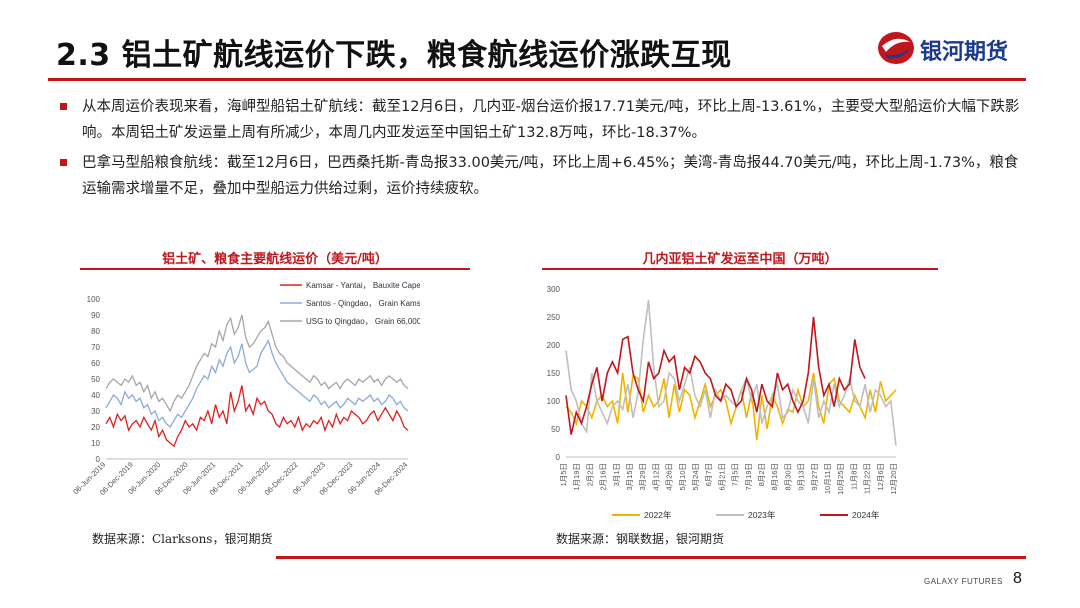 The width and height of the screenshot is (1080, 608). What do you see at coordinates (682, 477) in the screenshot?
I see `x-tick-label: 5月10日` at bounding box center [682, 477].